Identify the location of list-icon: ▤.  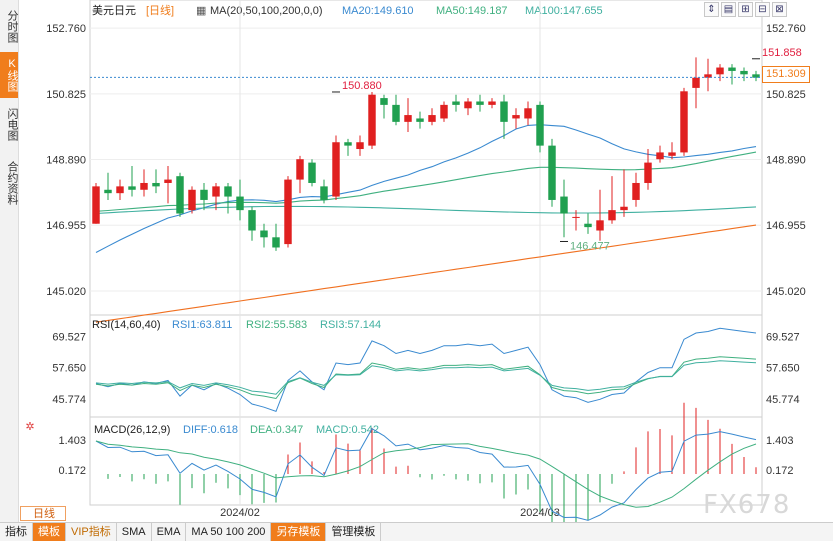
(728, 9).